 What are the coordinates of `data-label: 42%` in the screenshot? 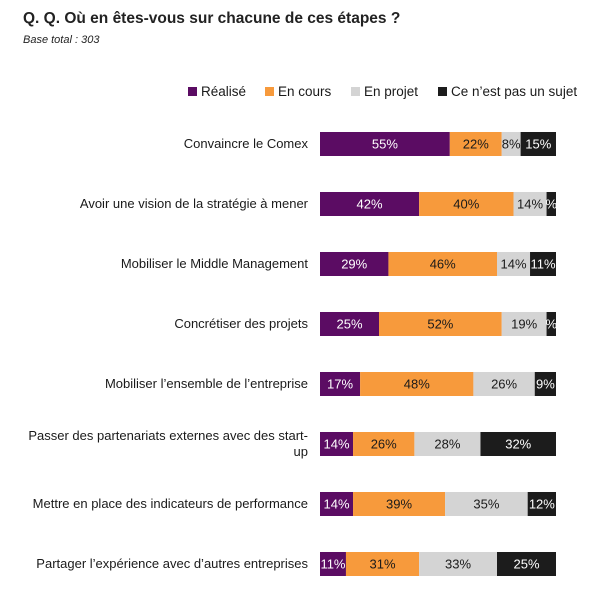 It's located at (370, 204).